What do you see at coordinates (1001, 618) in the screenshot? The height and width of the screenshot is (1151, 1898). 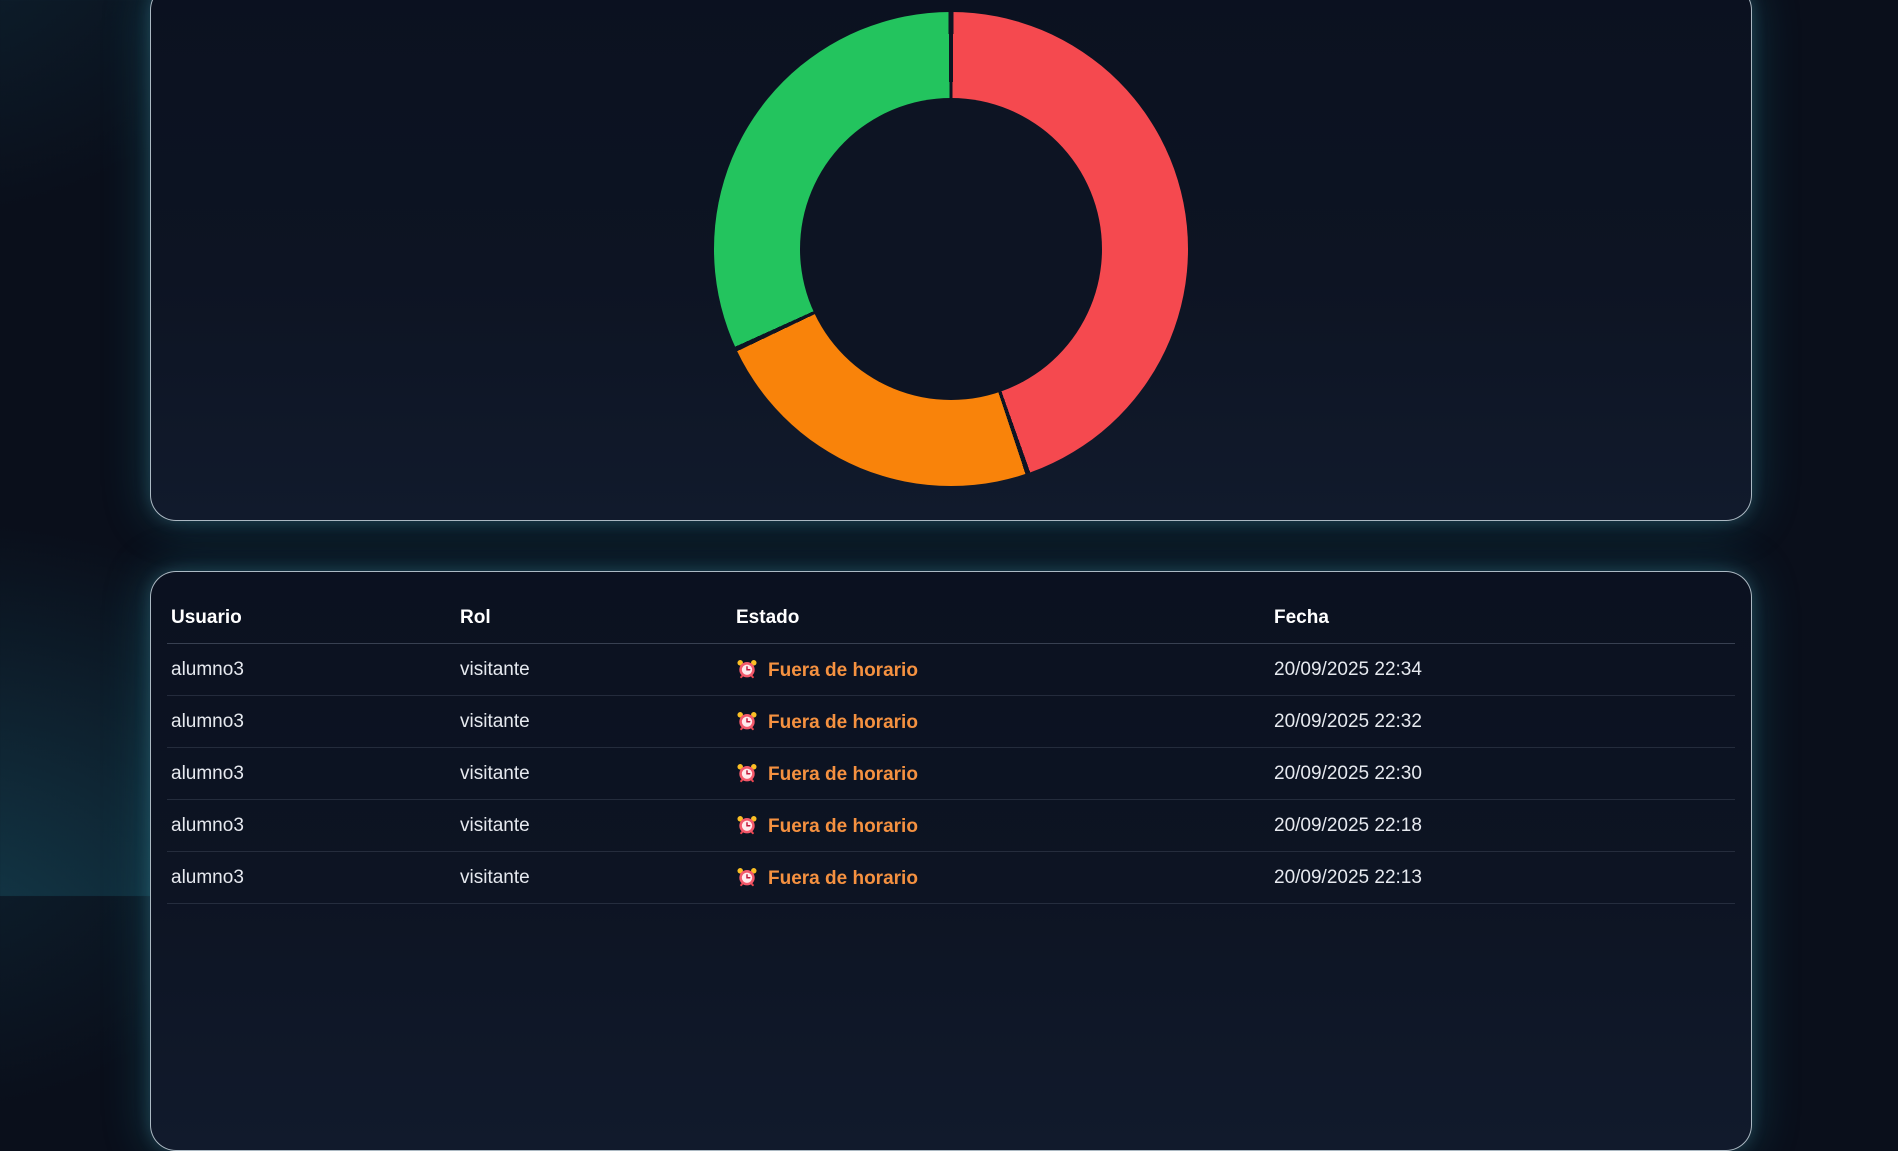 I see `column-header-estado: Estado` at bounding box center [1001, 618].